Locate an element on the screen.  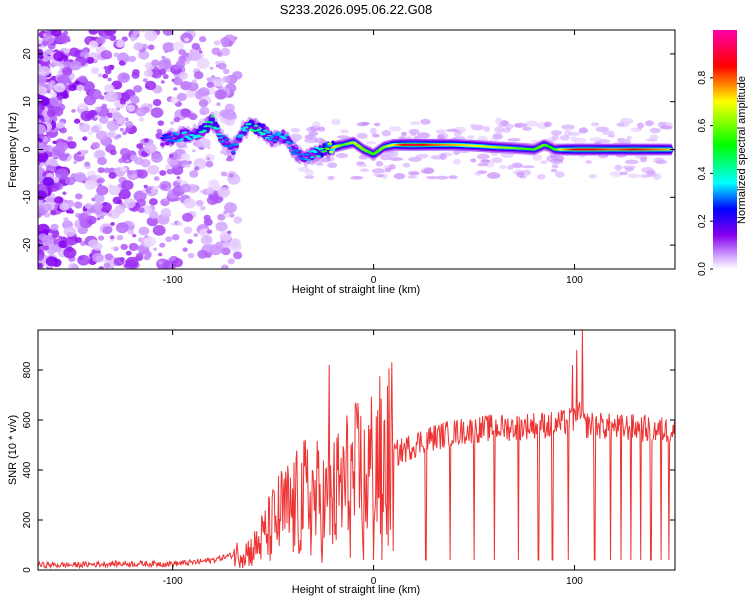
spectrogram-y-axis-label: Frequency (Hz) is located at coordinates (13, 150).